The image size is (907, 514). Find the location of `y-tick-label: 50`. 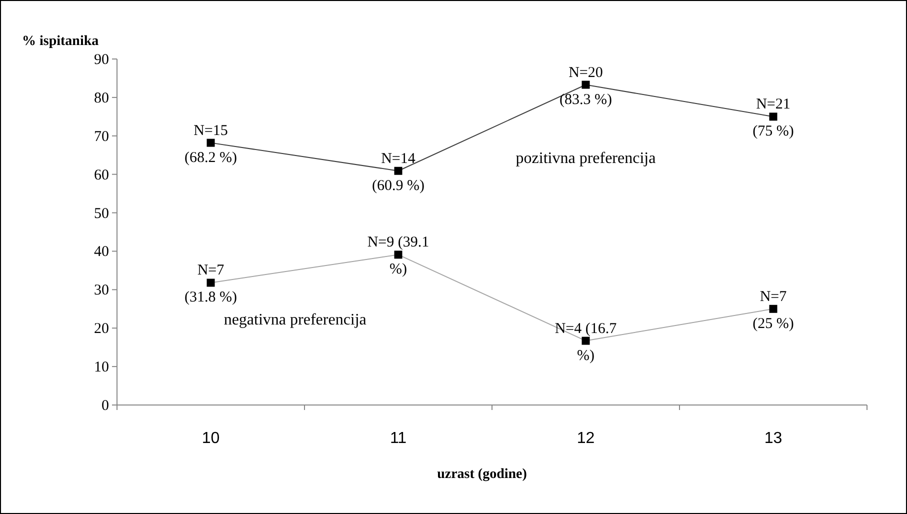

y-tick-label: 50 is located at coordinates (101, 214).